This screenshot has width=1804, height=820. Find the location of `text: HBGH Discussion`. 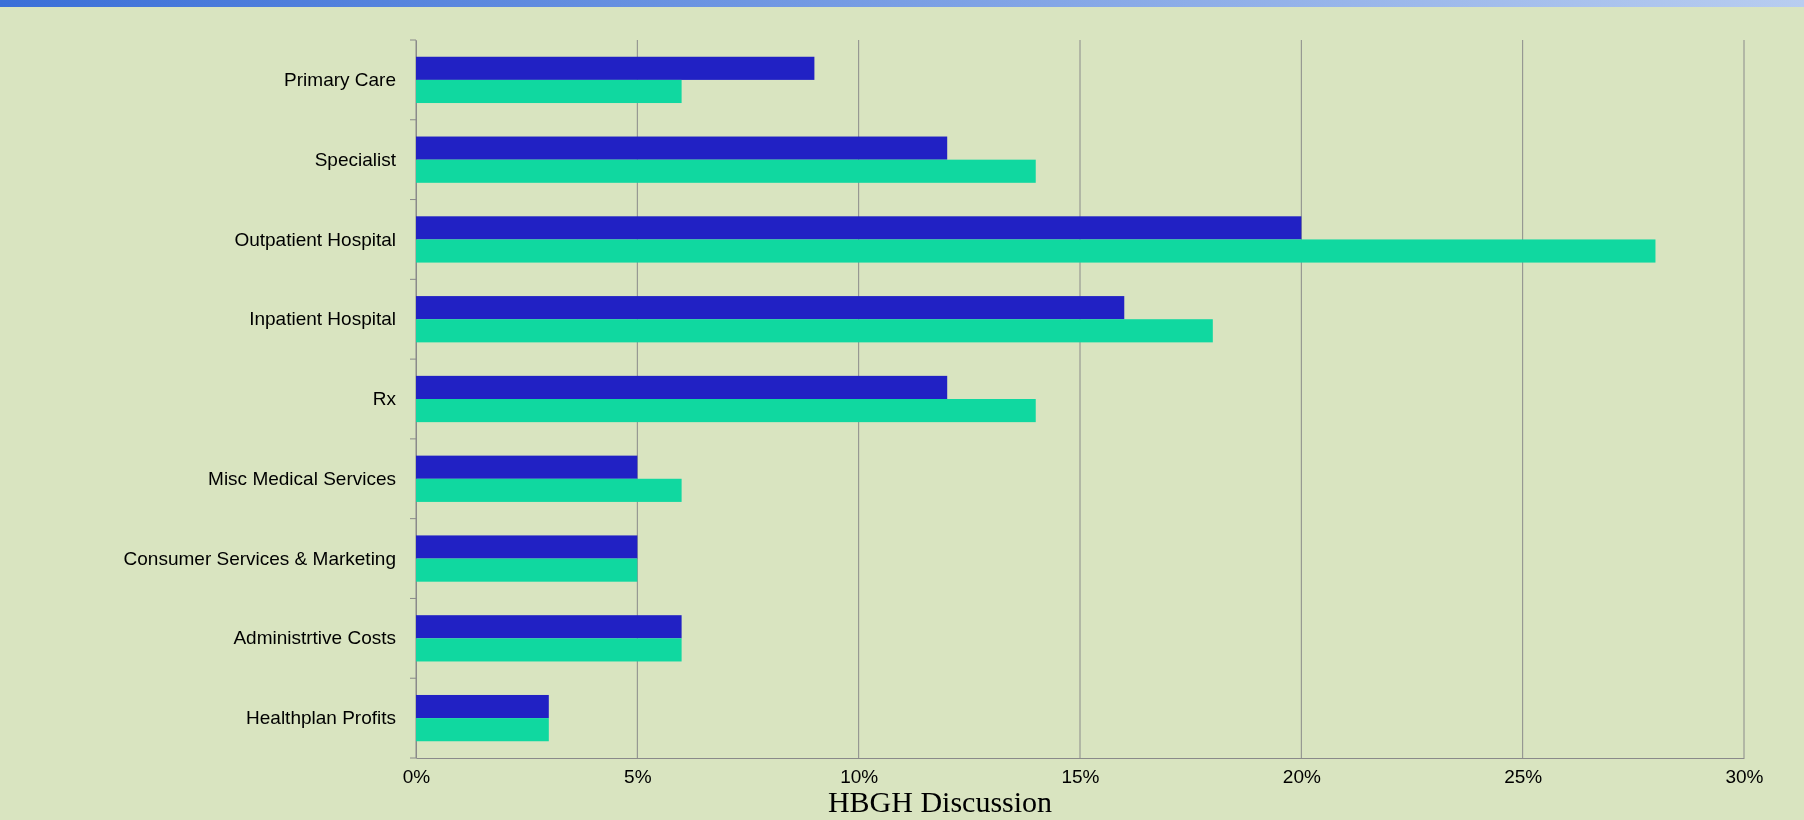

text: HBGH Discussion is located at coordinates (940, 801).